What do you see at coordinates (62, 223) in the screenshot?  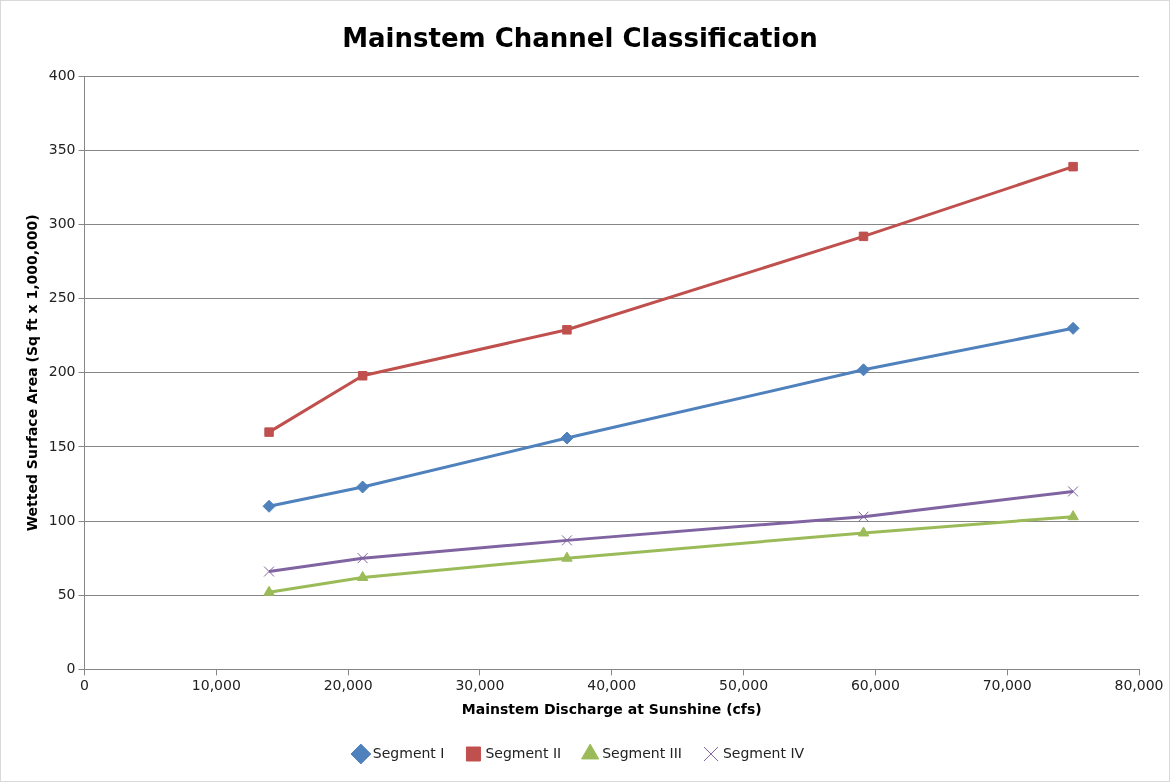 I see `y-tick-label: 300` at bounding box center [62, 223].